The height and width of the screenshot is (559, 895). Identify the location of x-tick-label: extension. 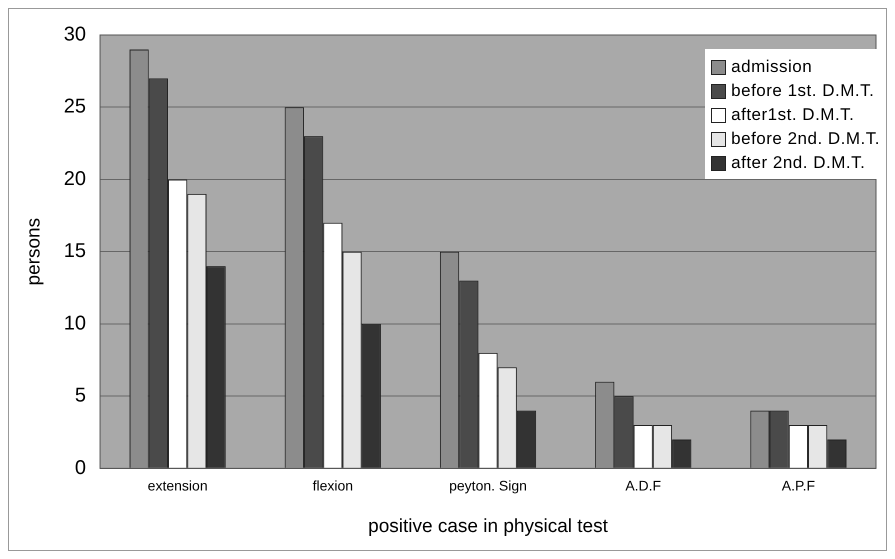
(178, 486).